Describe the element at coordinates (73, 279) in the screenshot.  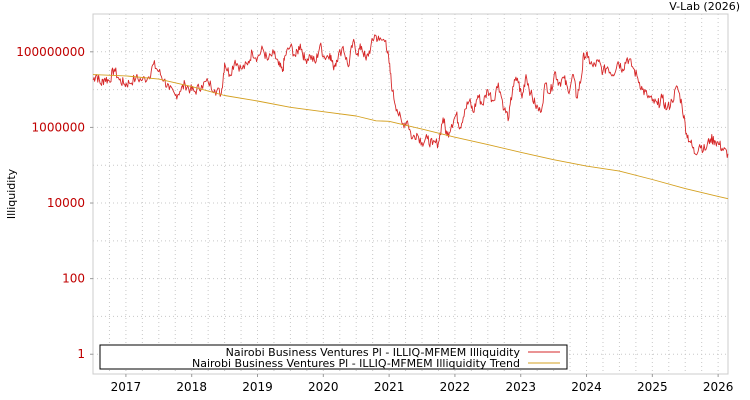
I see `y-tick-label: 100` at that location.